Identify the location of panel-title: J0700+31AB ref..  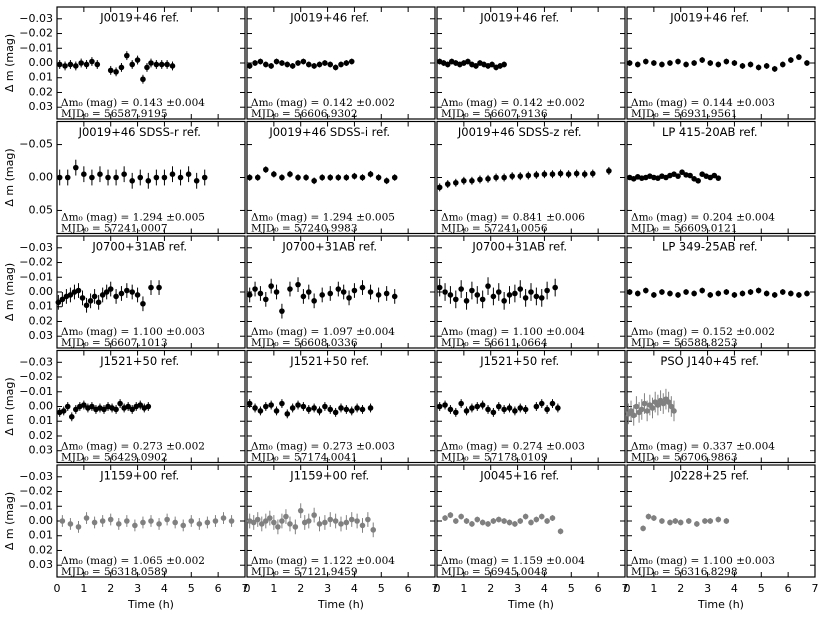
(519, 247).